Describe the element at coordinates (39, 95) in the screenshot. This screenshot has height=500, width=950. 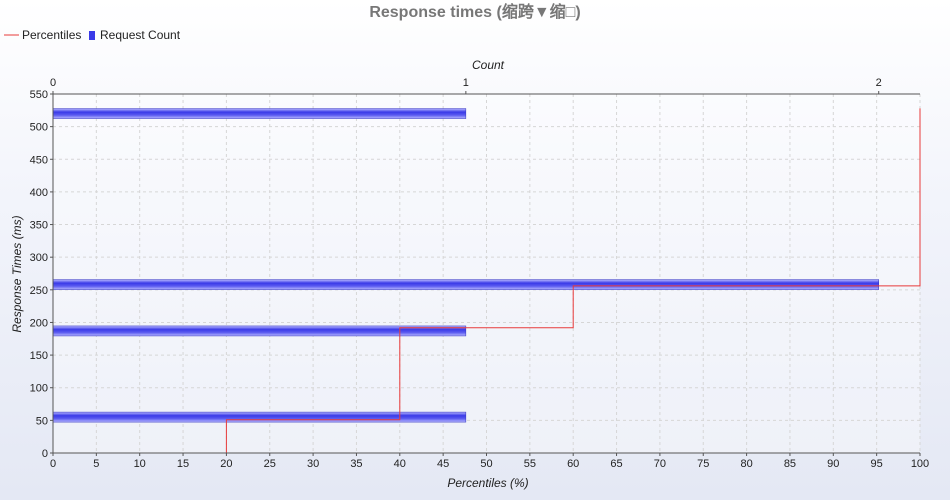
I see `y-tick-label: 550` at that location.